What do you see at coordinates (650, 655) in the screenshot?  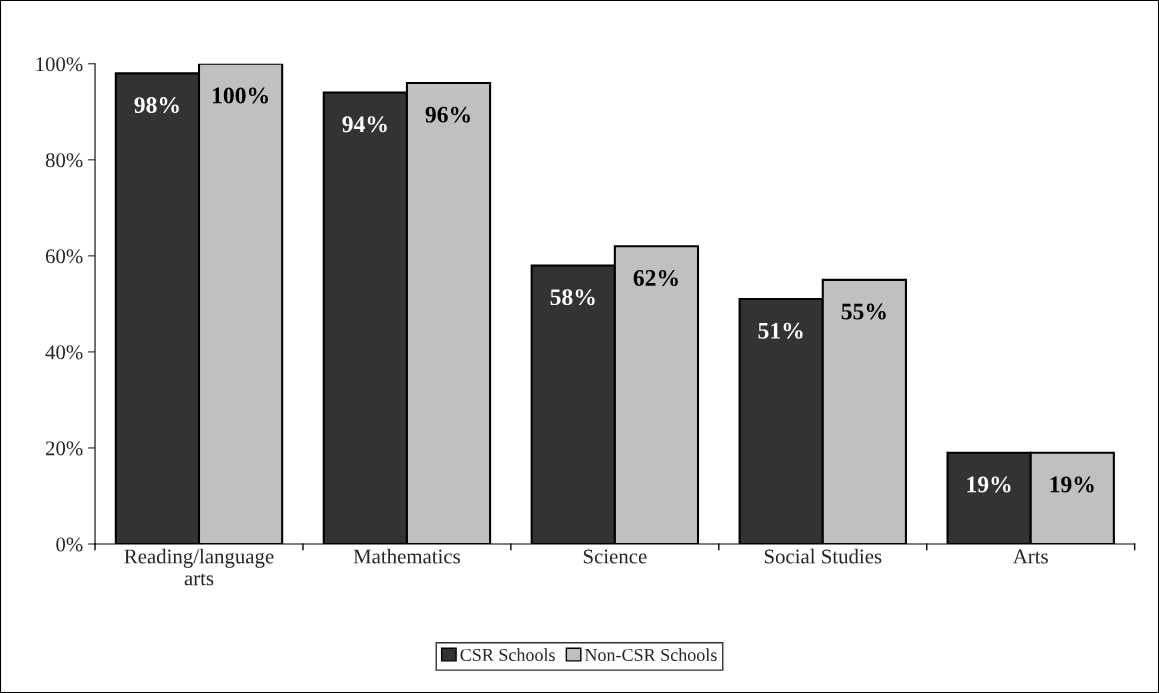 I see `legend-label: Non-CSR Schools` at bounding box center [650, 655].